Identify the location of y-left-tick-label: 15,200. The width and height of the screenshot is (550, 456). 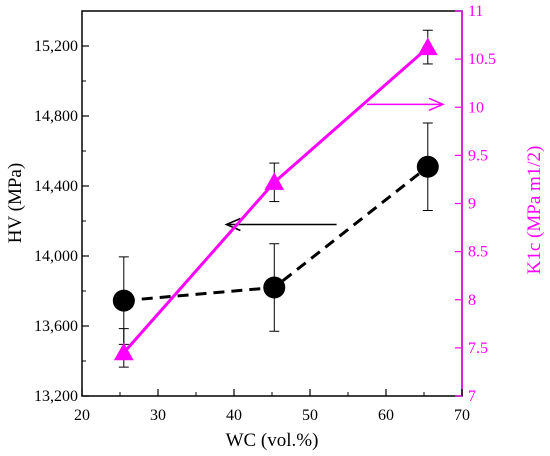
(56, 46).